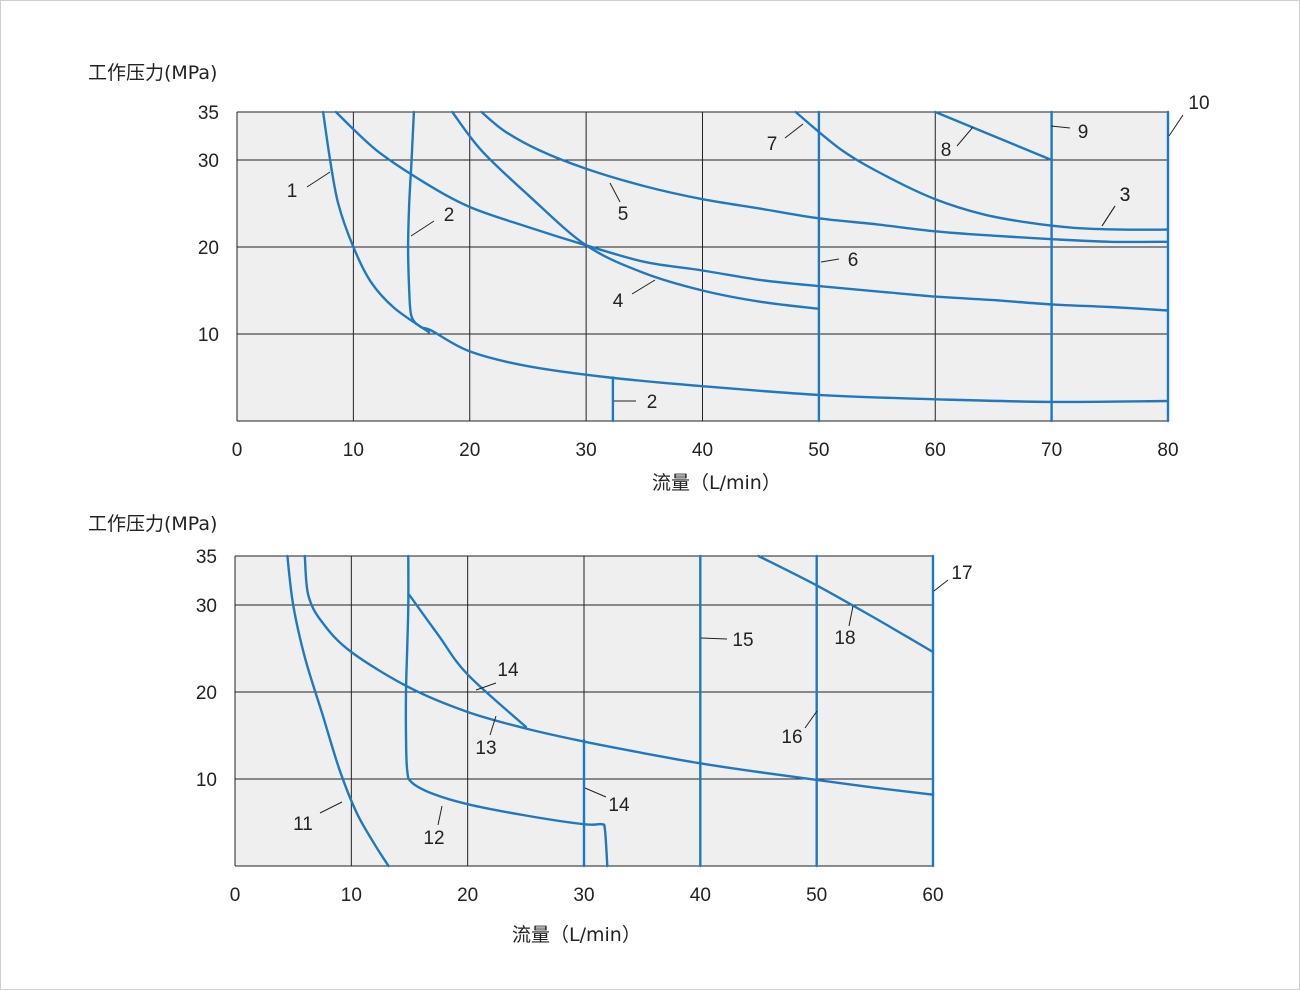  What do you see at coordinates (206, 693) in the screenshot?
I see `chart-2-y-tick-label: 20` at bounding box center [206, 693].